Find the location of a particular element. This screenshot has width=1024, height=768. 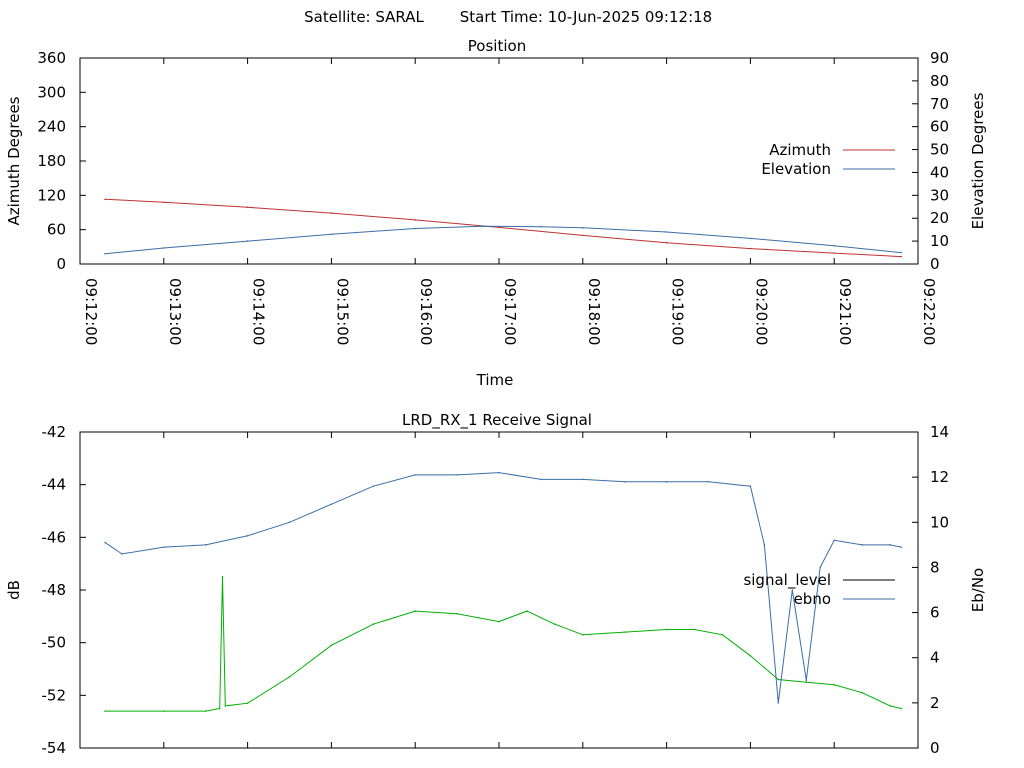

series-line-signal_level is located at coordinates (503, 644).